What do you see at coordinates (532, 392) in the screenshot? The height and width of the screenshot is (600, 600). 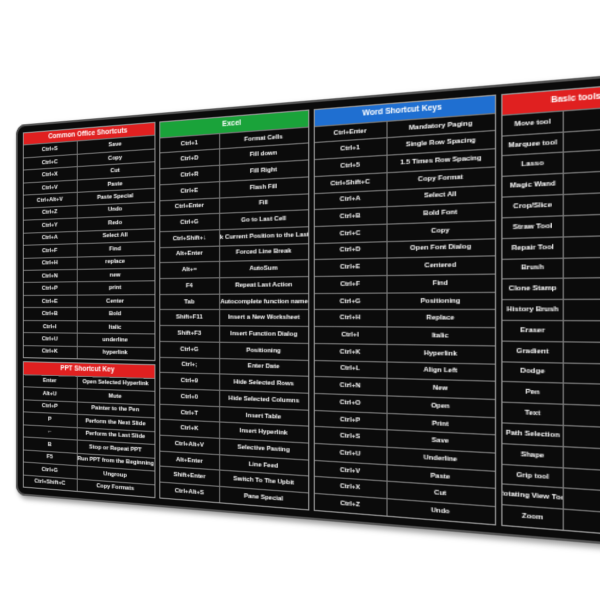 I see `table-cell: Pen` at bounding box center [532, 392].